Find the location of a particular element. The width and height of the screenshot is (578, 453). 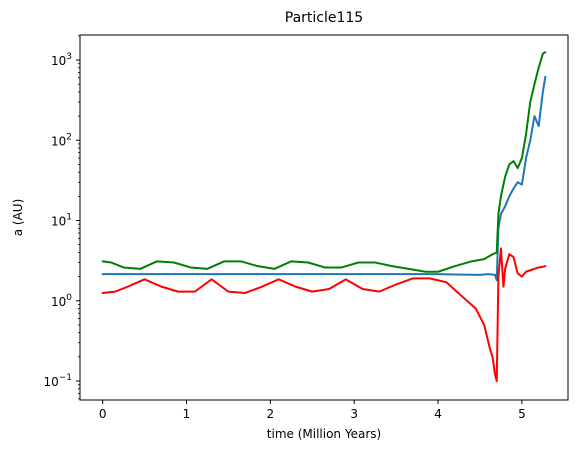

y-tick-label: 10⁻¹ is located at coordinates (57, 381).